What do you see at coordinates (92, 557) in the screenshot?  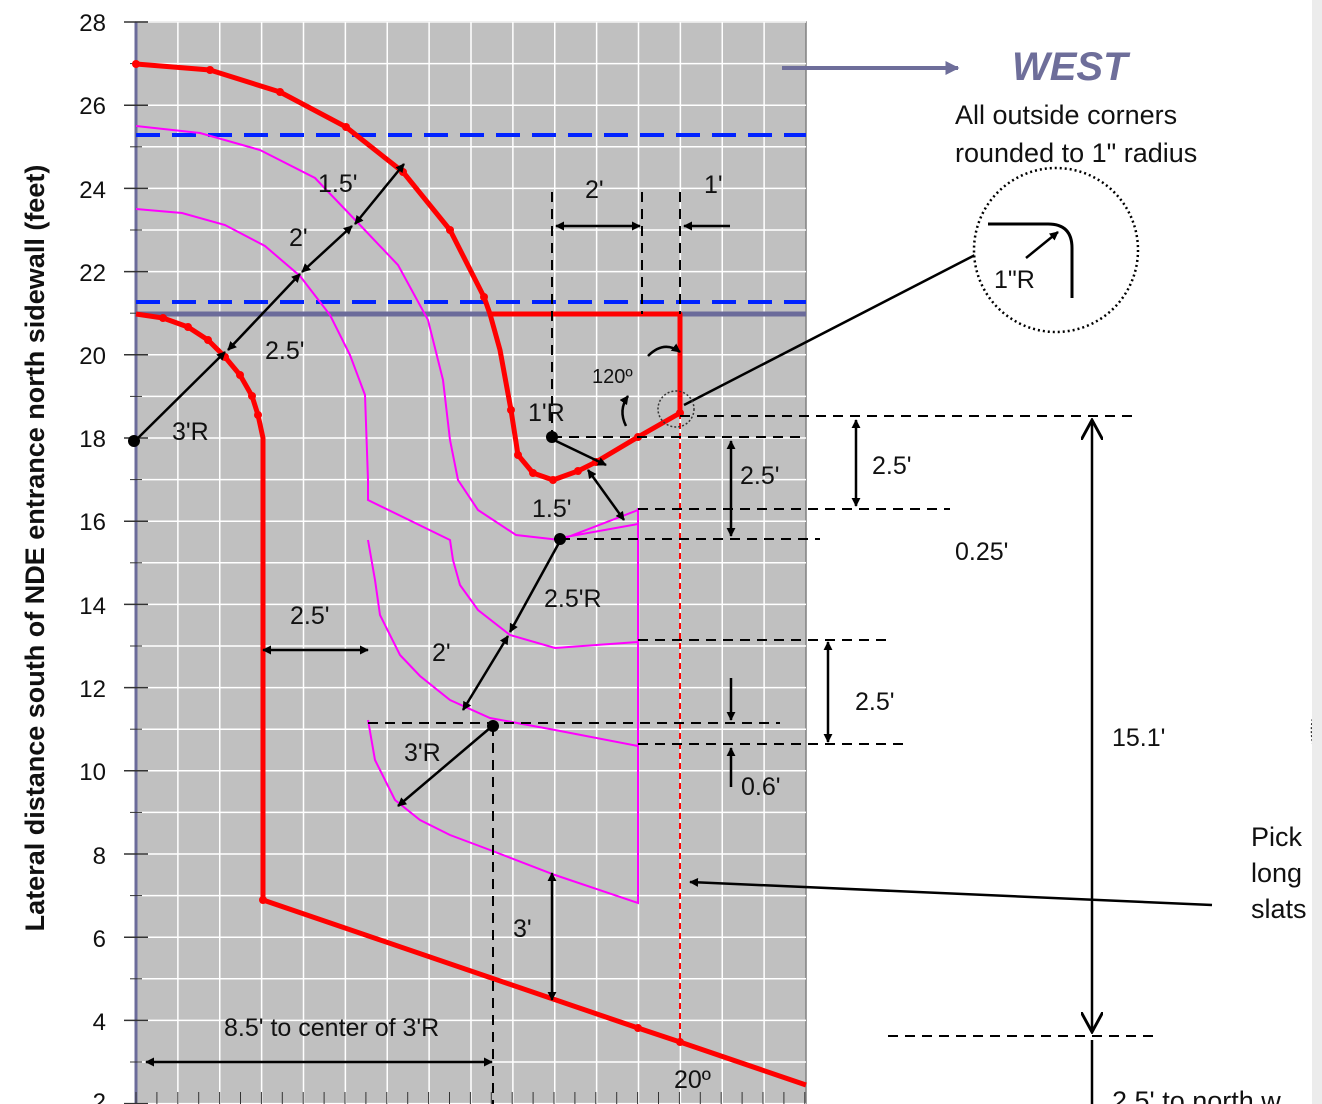 I see `y-tick-labels: 28 26 24 22 20 18 16 14 12 10 8 6 4 2` at bounding box center [92, 557].